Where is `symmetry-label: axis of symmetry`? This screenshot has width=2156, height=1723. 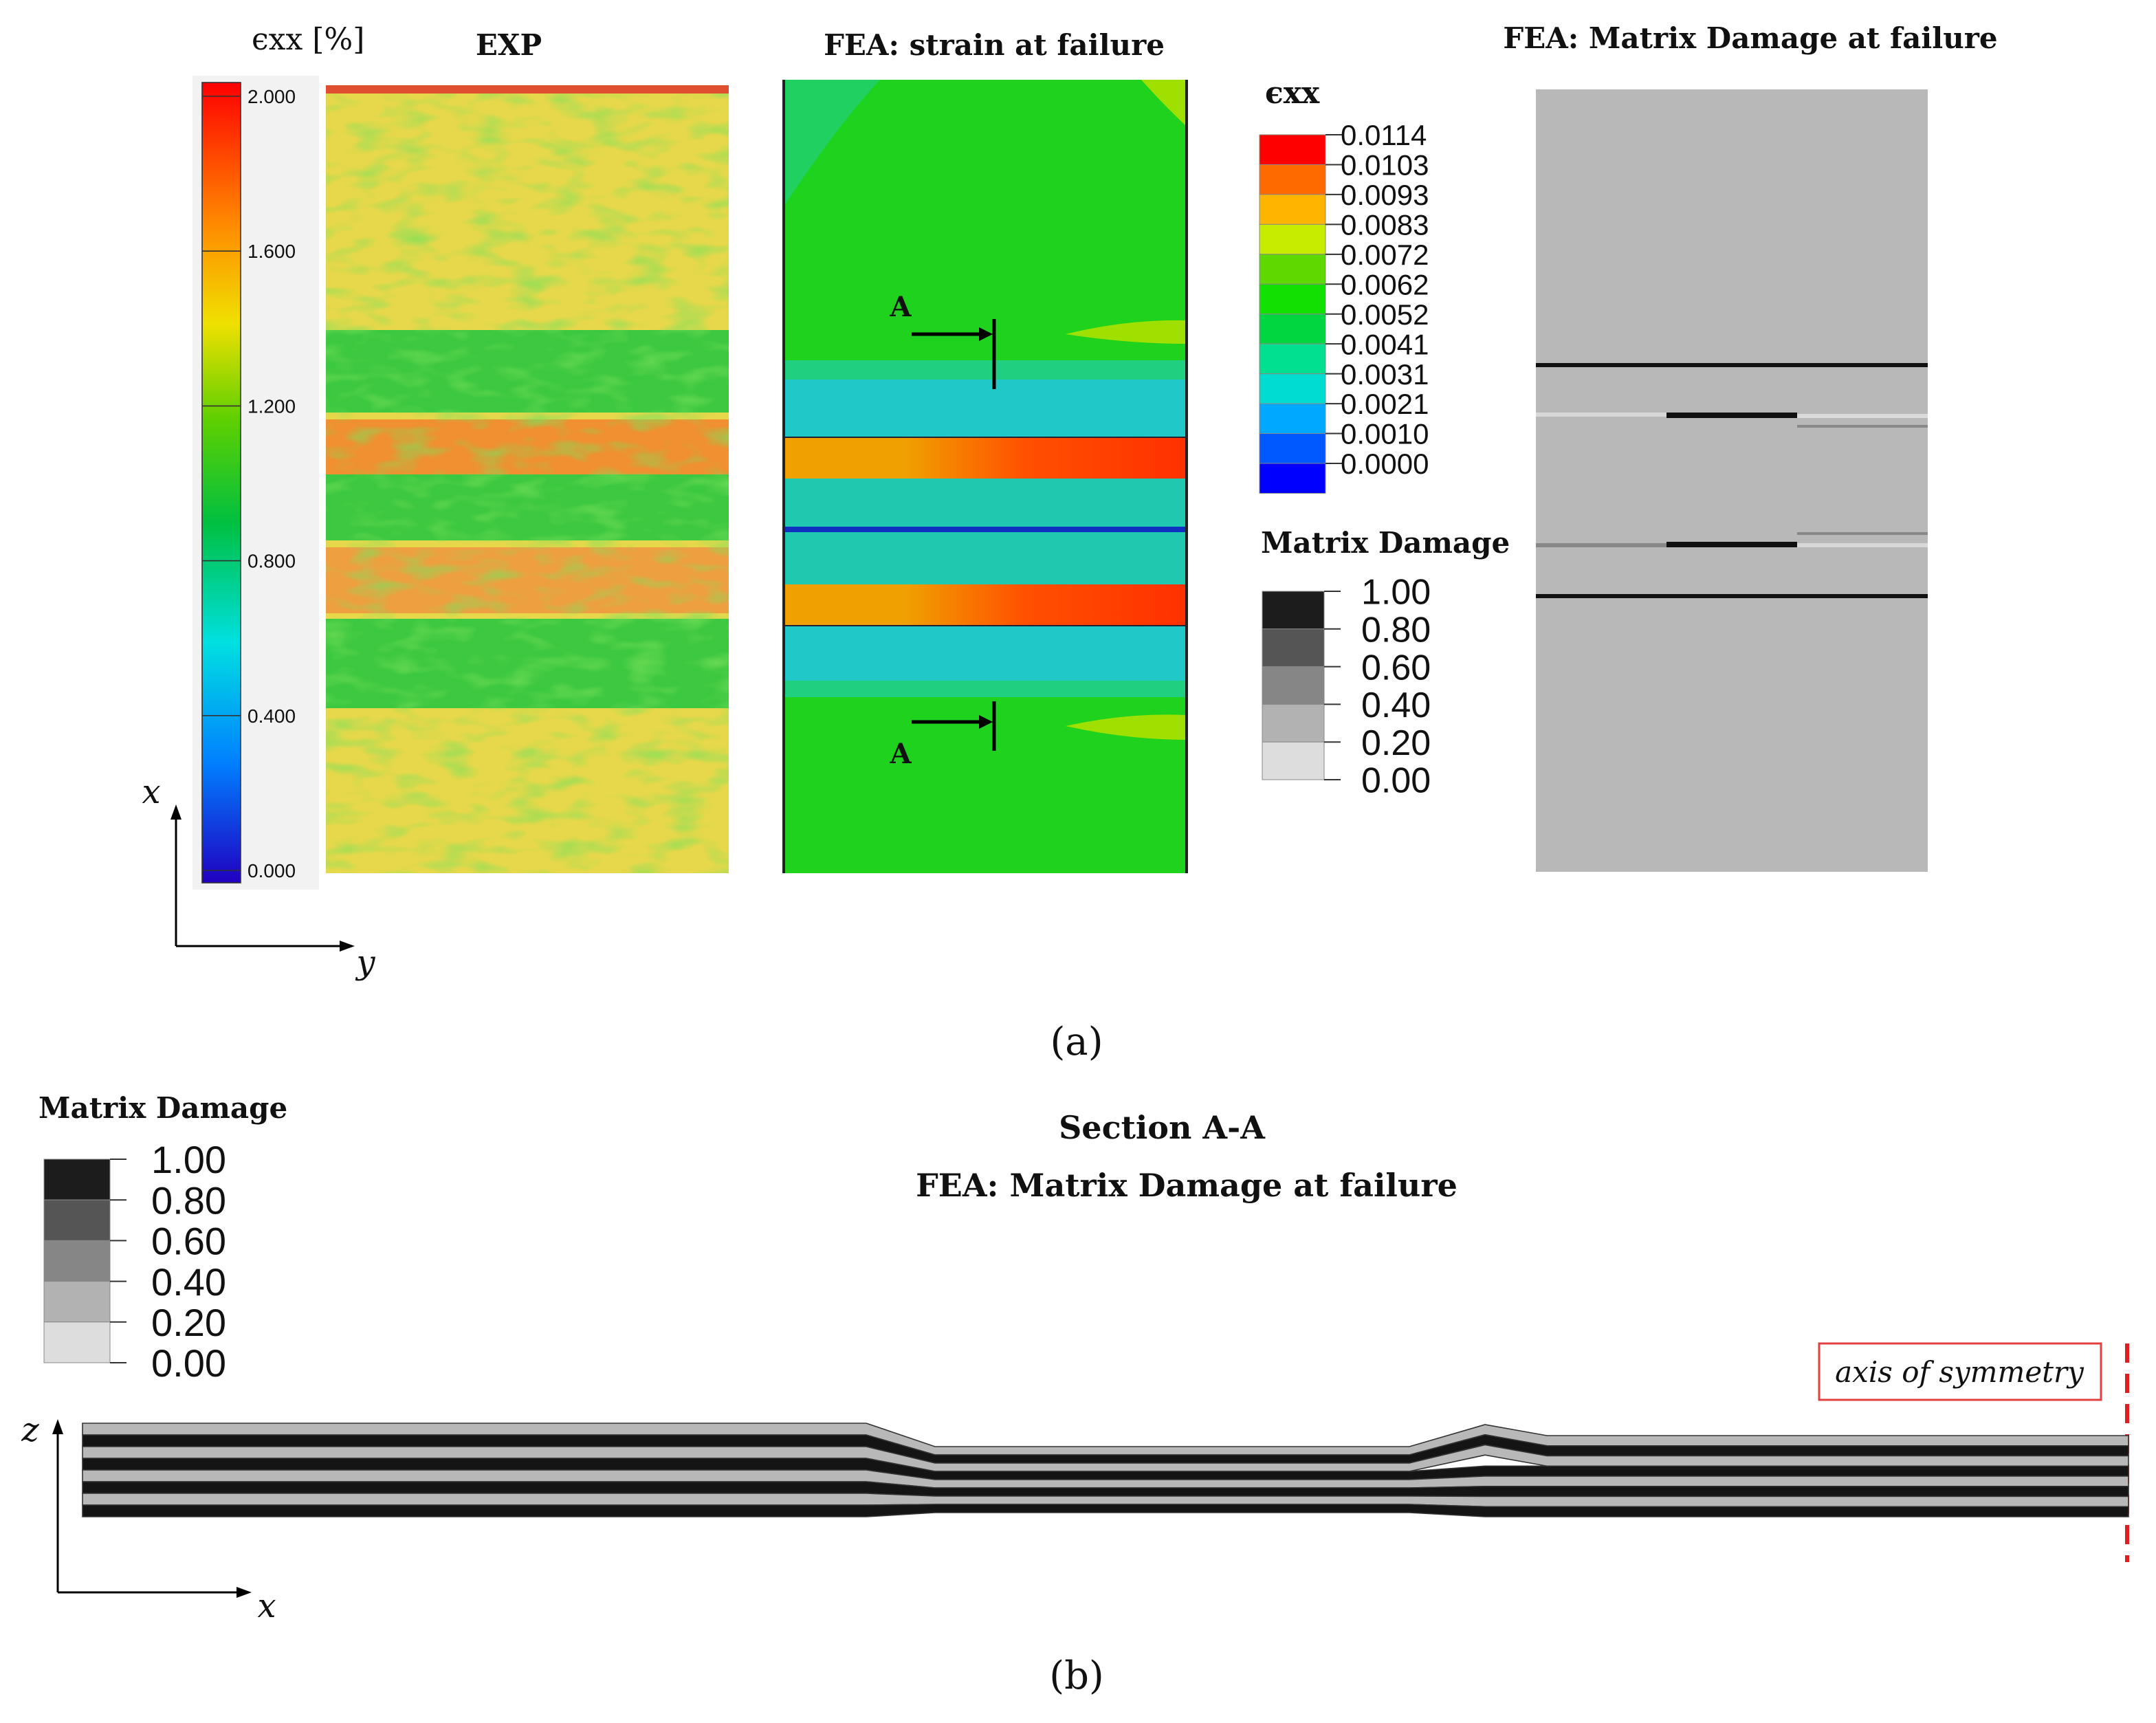 symmetry-label: axis of symmetry is located at coordinates (1960, 1372).